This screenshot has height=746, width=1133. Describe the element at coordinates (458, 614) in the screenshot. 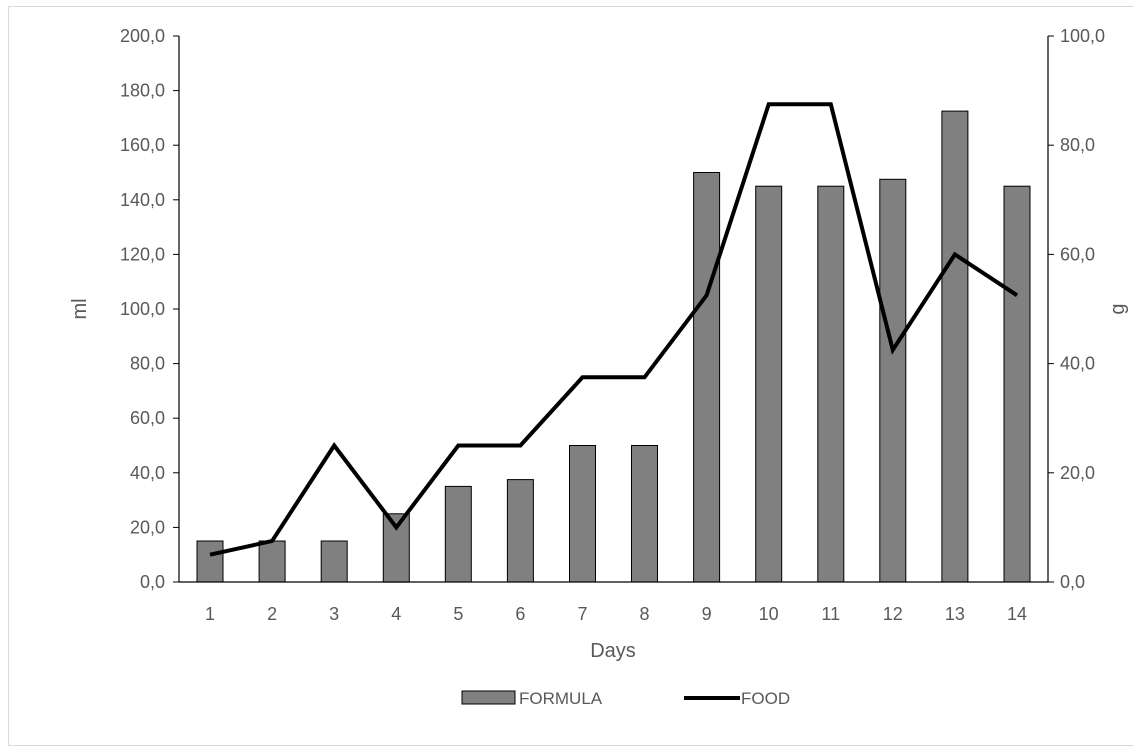

I see `x-tick-label: 5` at that location.